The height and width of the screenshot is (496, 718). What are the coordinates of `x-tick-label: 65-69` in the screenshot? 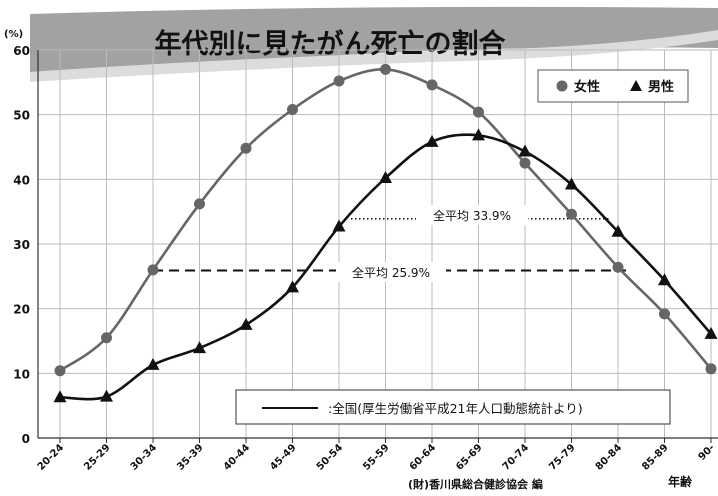 It's located at (469, 457).